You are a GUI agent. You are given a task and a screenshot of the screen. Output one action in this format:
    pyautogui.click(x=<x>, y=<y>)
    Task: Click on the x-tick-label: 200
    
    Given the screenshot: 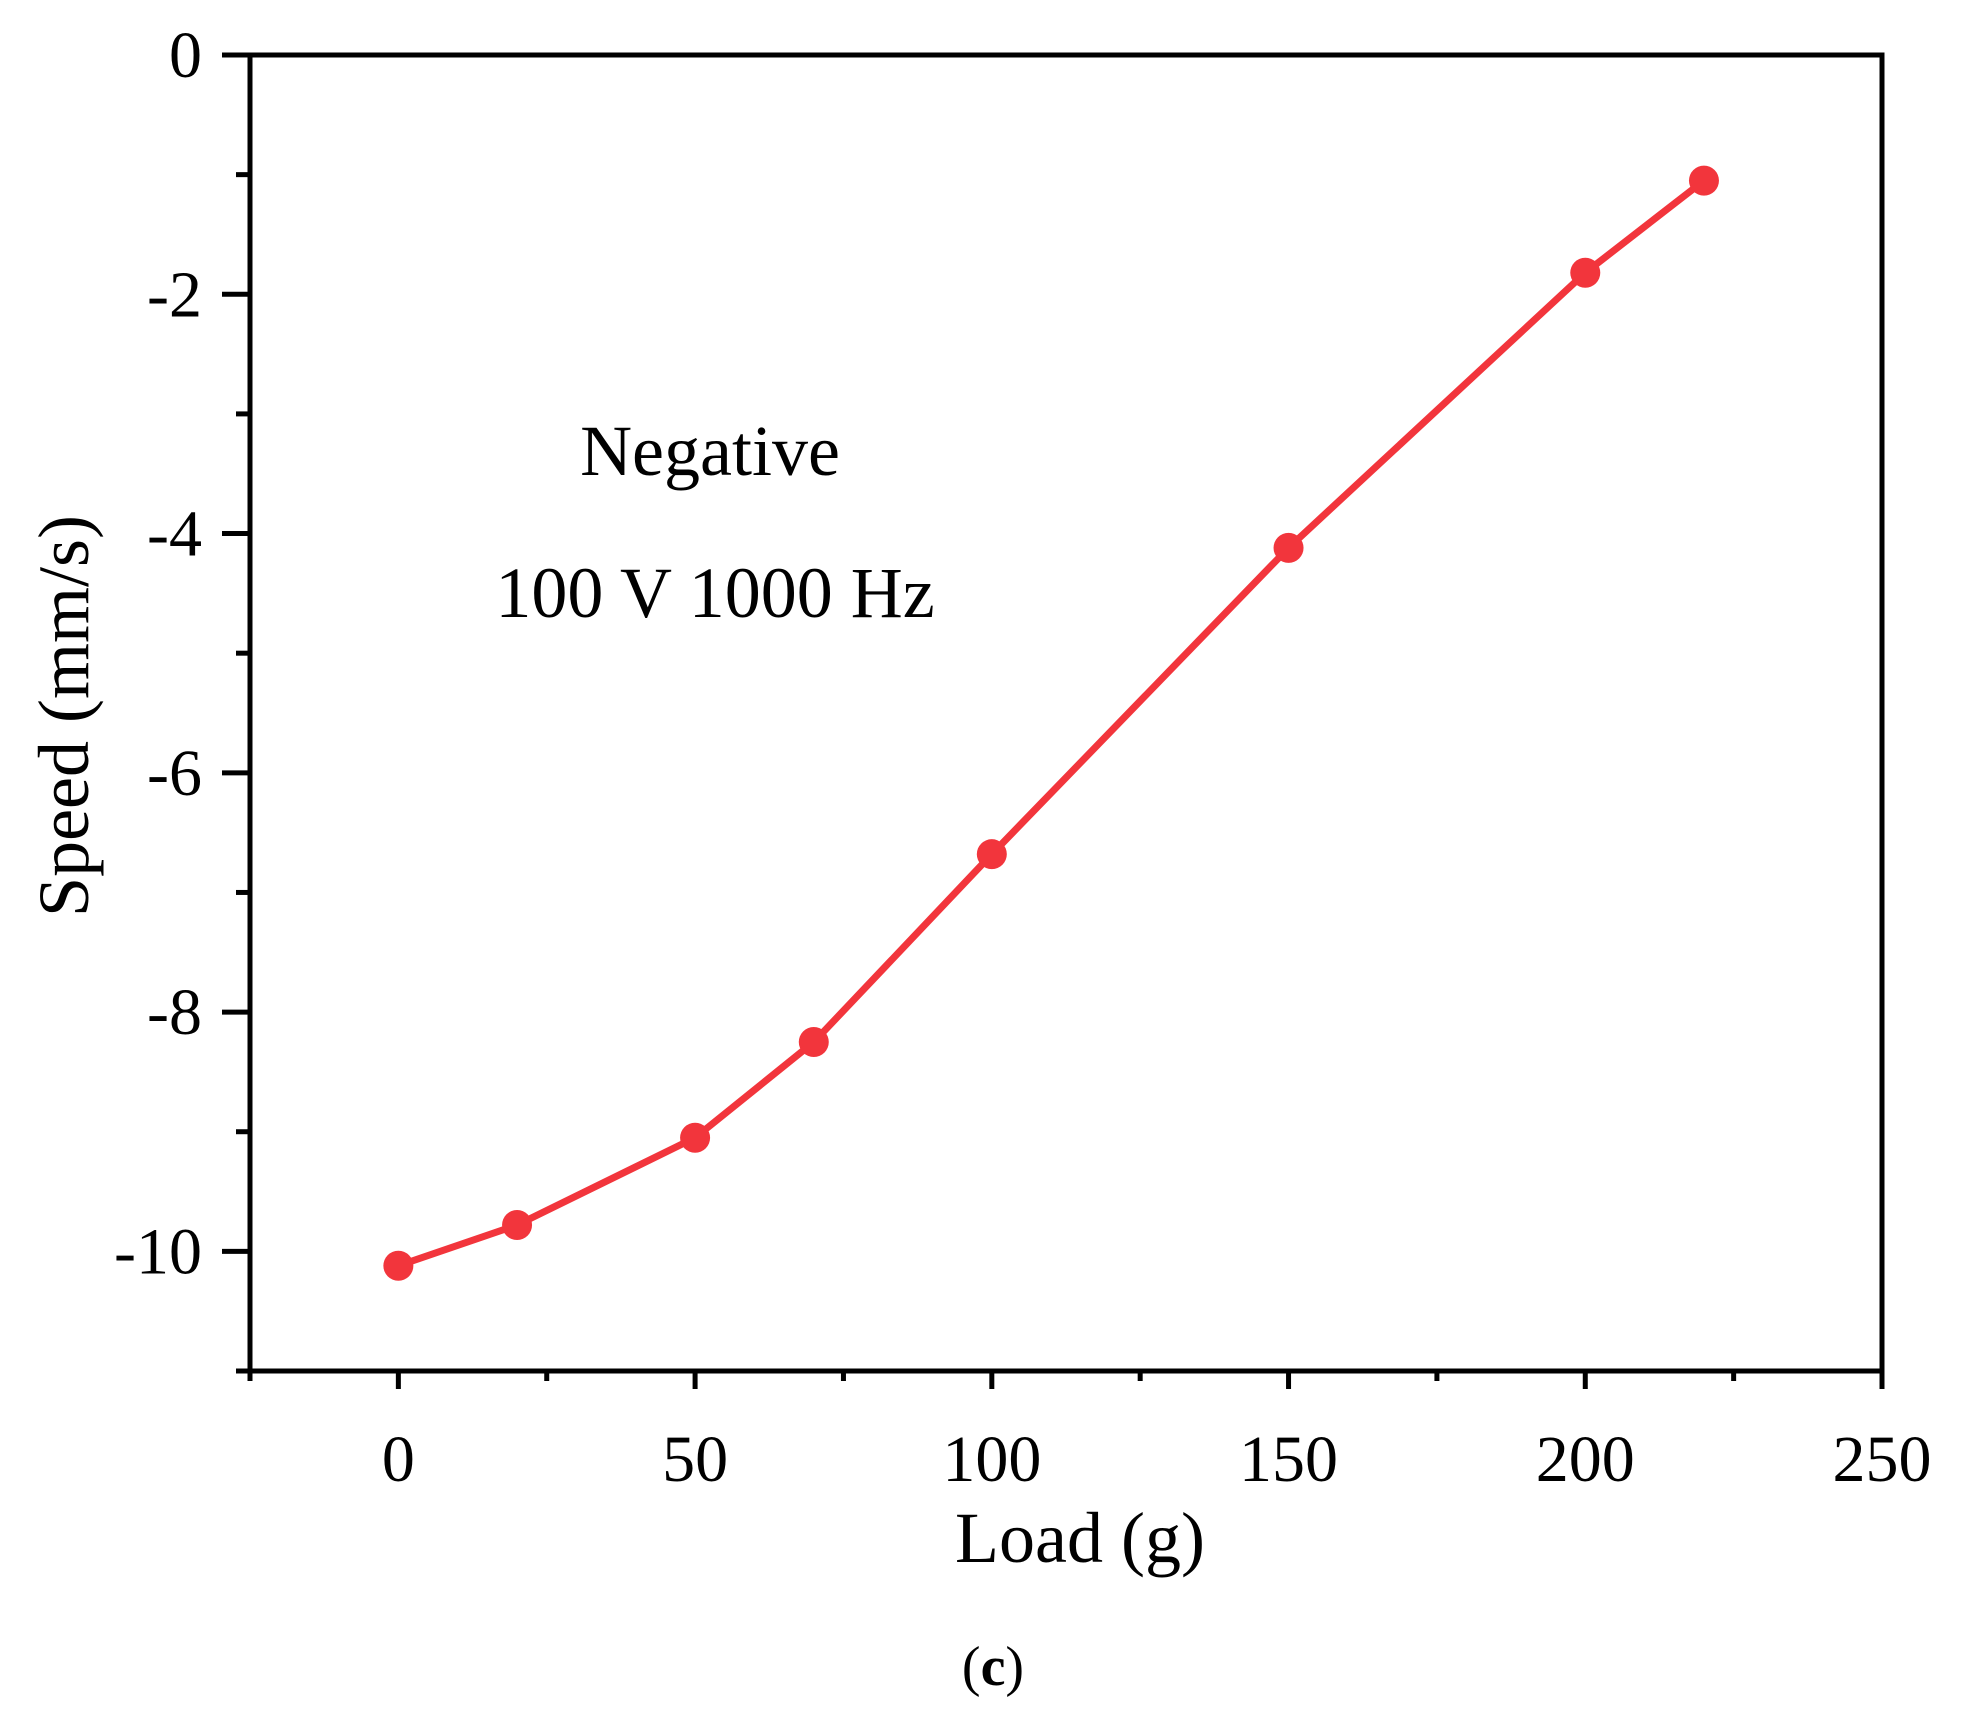 What is the action you would take?
    pyautogui.click(x=1585, y=1459)
    